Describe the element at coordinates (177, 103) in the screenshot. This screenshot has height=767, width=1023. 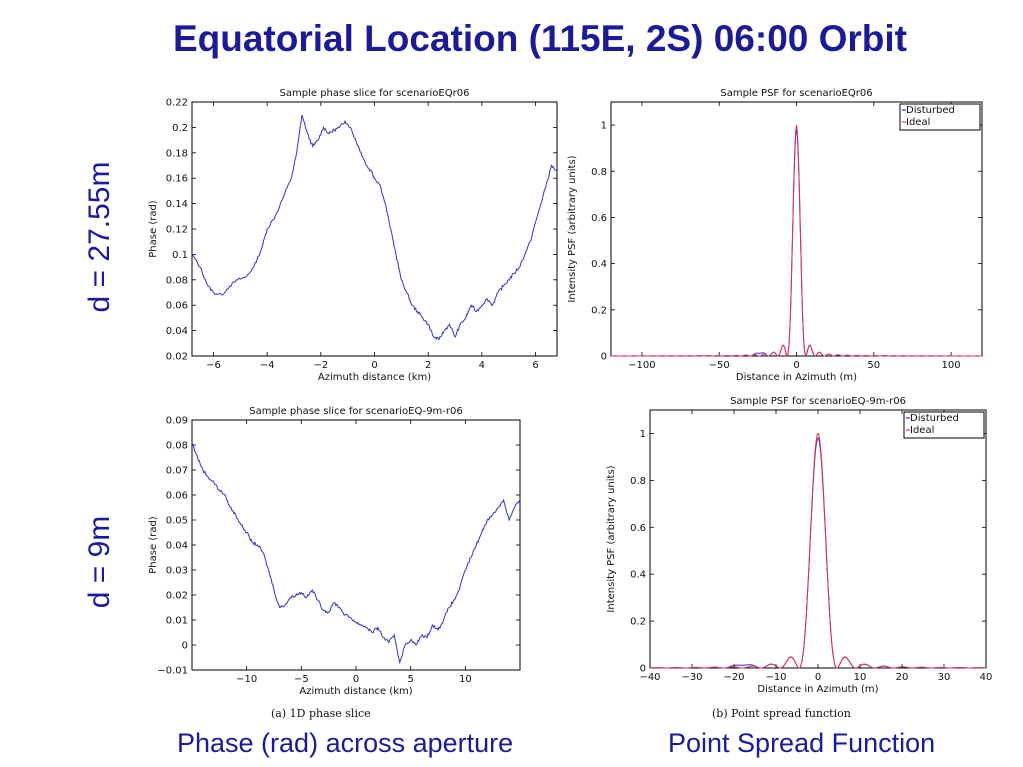
I see `y-tick-label: 0.22` at that location.